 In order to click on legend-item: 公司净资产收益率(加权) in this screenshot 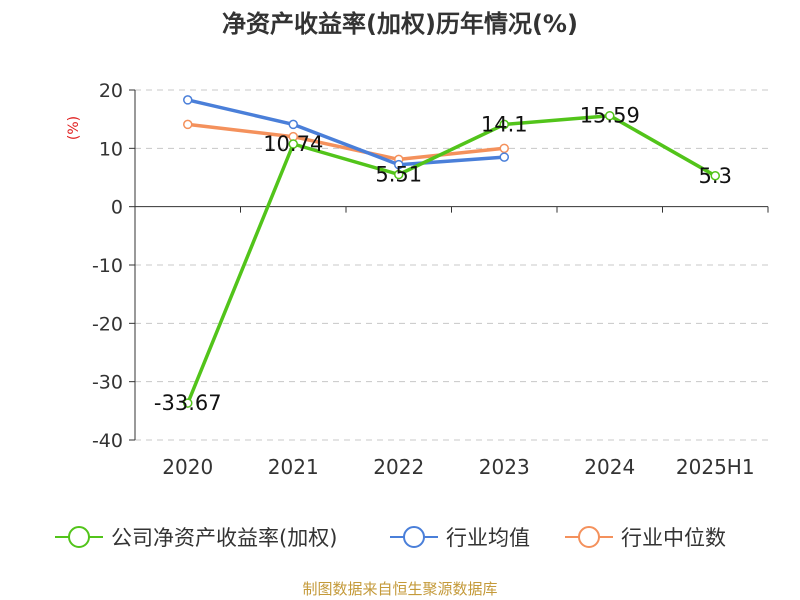, I will do `click(196, 538)`.